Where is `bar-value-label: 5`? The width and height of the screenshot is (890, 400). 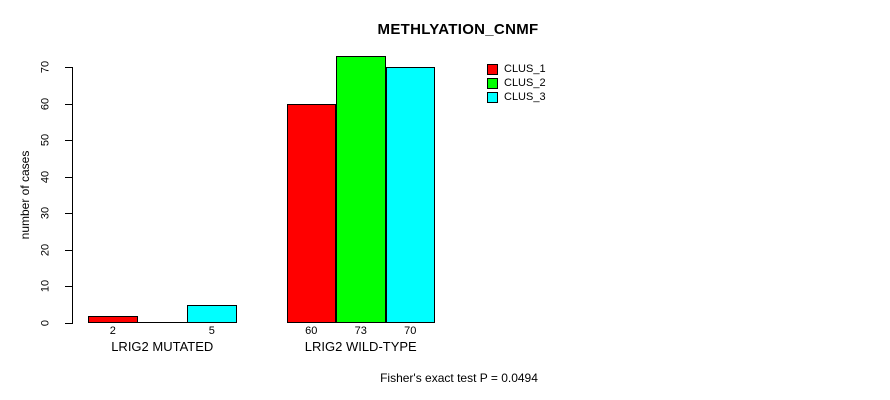 bar-value-label: 5 is located at coordinates (211, 331).